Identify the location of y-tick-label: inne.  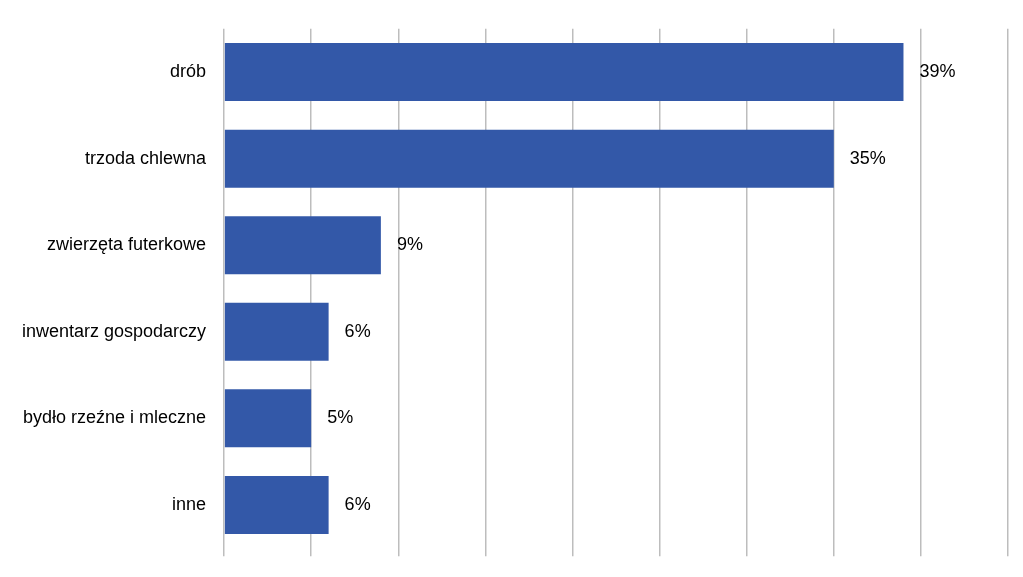
(189, 503).